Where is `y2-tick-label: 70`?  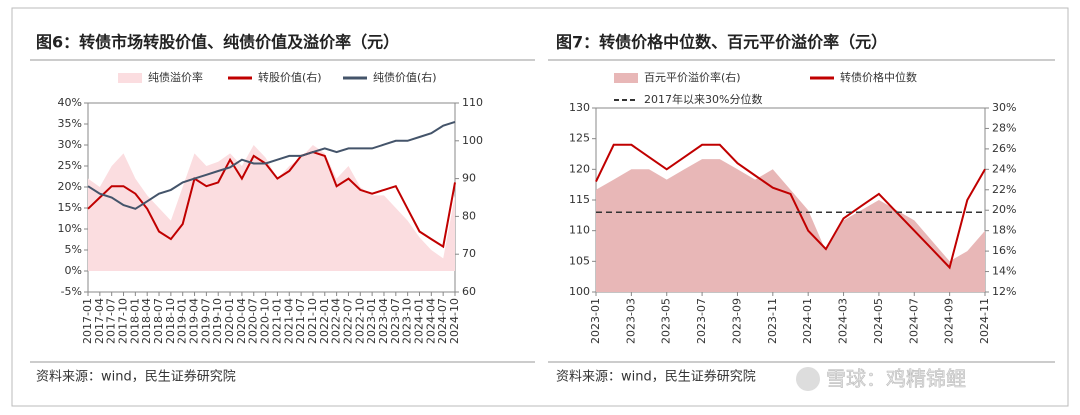 y2-tick-label: 70 is located at coordinates (469, 253).